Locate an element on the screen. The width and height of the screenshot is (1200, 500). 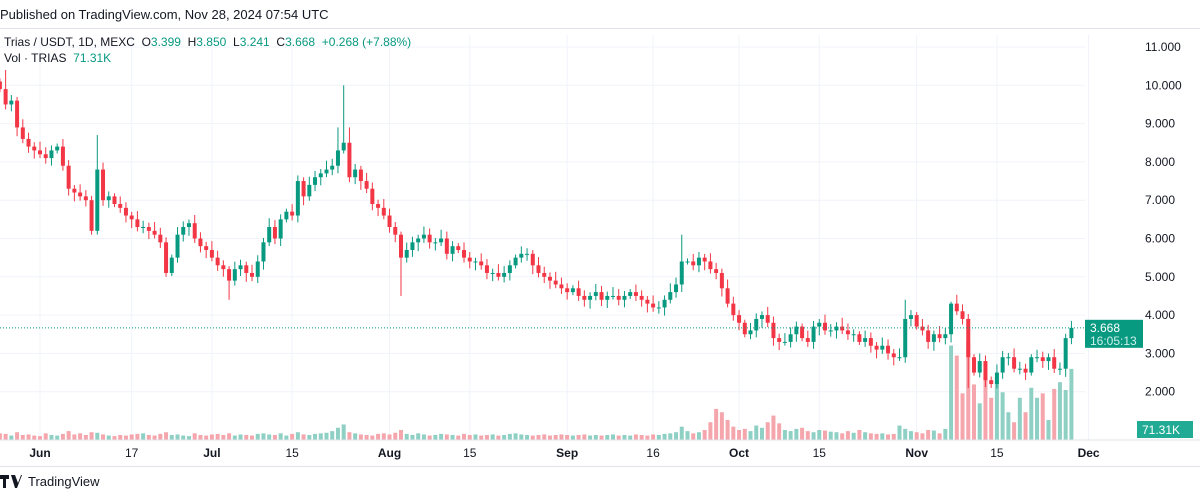
low-label: L is located at coordinates (236, 42).